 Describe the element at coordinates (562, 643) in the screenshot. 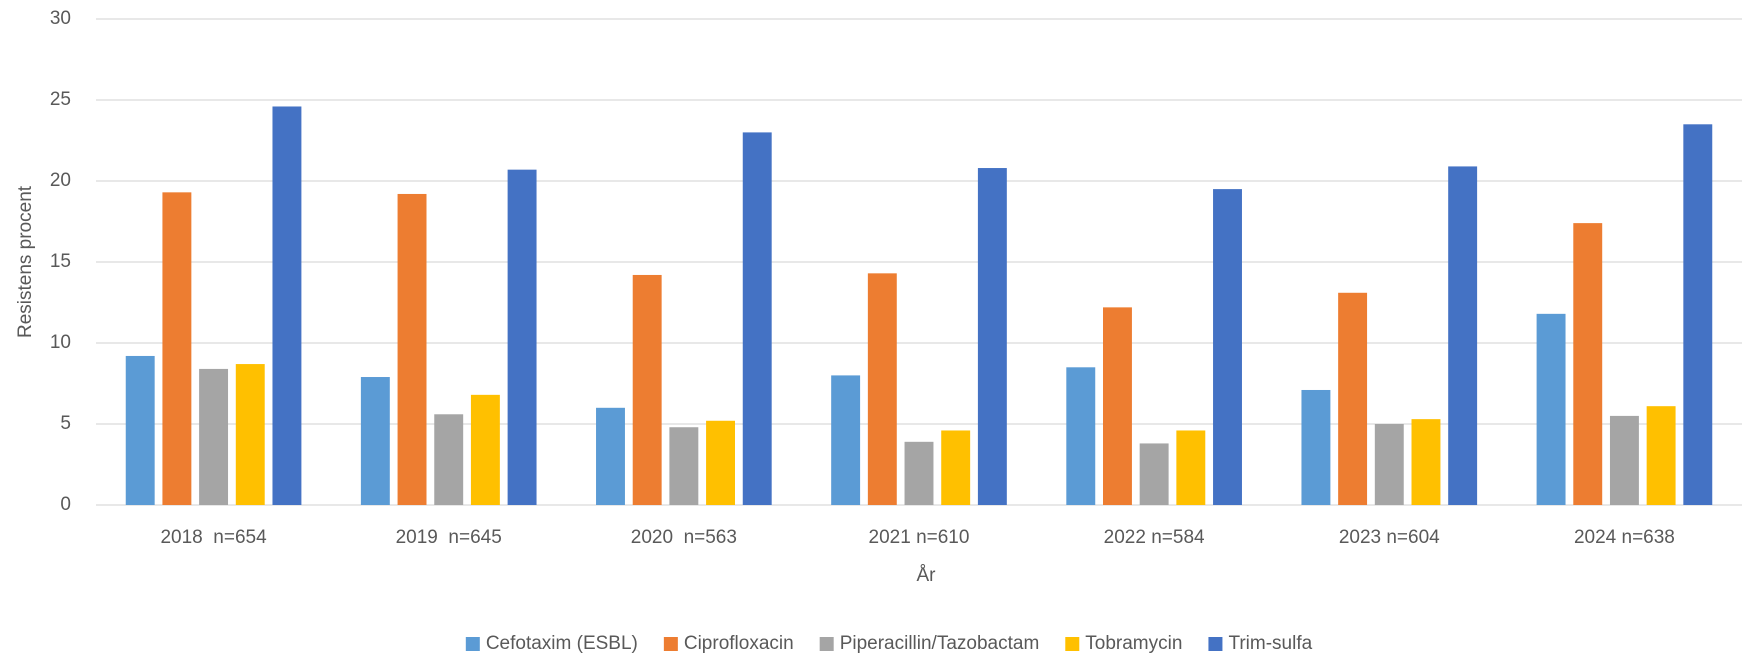

I see `legend-label: Cefotaxim (ESBL)` at that location.